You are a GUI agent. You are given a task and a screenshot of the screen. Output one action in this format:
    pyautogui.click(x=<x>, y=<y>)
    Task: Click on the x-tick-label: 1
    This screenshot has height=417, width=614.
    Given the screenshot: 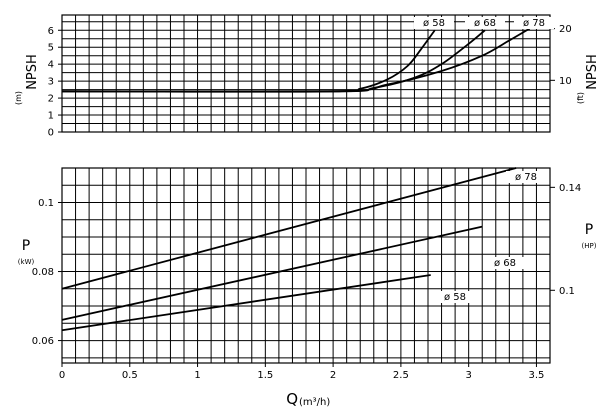 What is the action you would take?
    pyautogui.click(x=197, y=375)
    